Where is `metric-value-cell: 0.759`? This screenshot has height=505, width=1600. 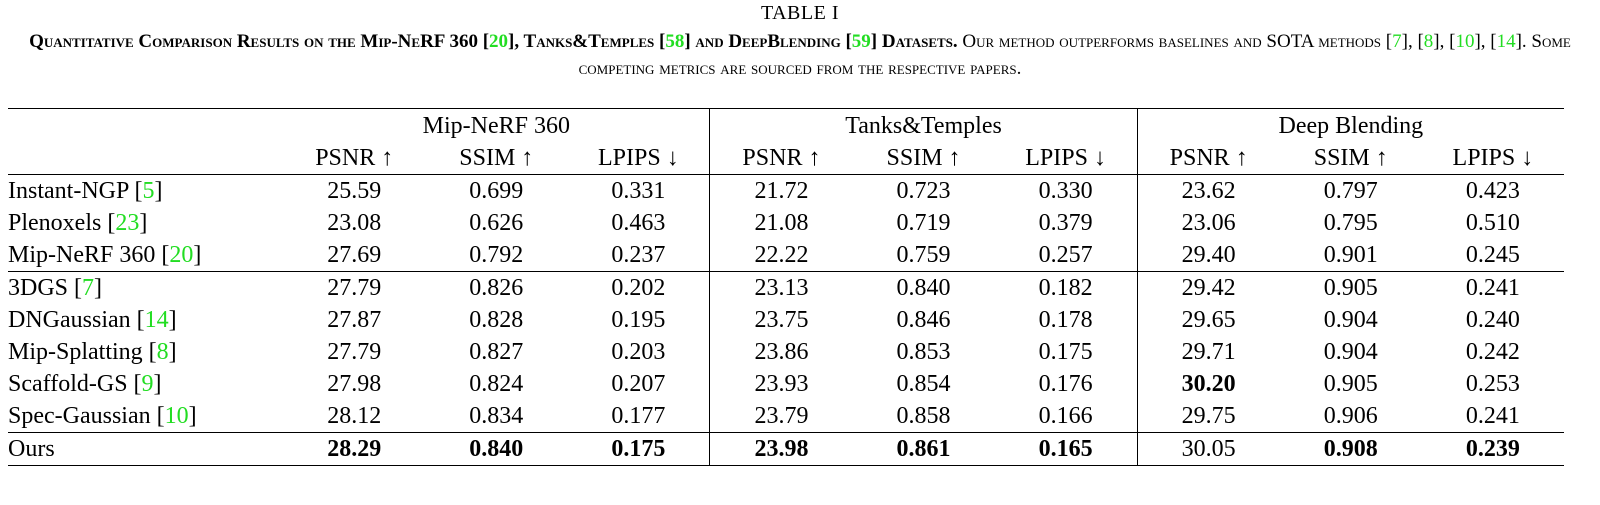
metric-value-cell: 0.759 is located at coordinates (923, 255).